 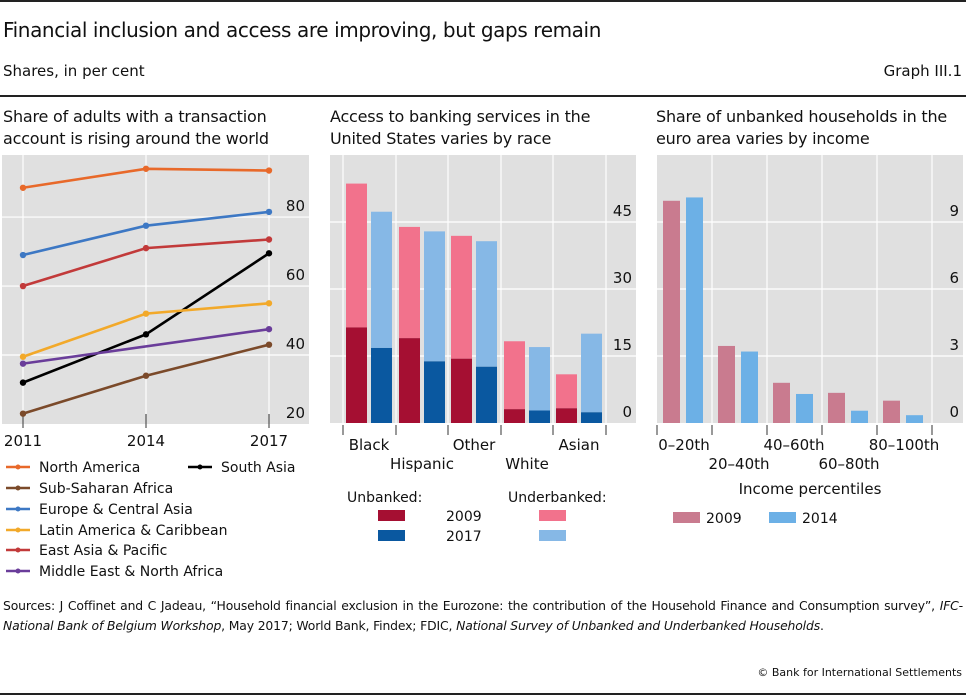 What do you see at coordinates (552, 515) in the screenshot?
I see `legend-swatch-underbanked-2009` at bounding box center [552, 515].